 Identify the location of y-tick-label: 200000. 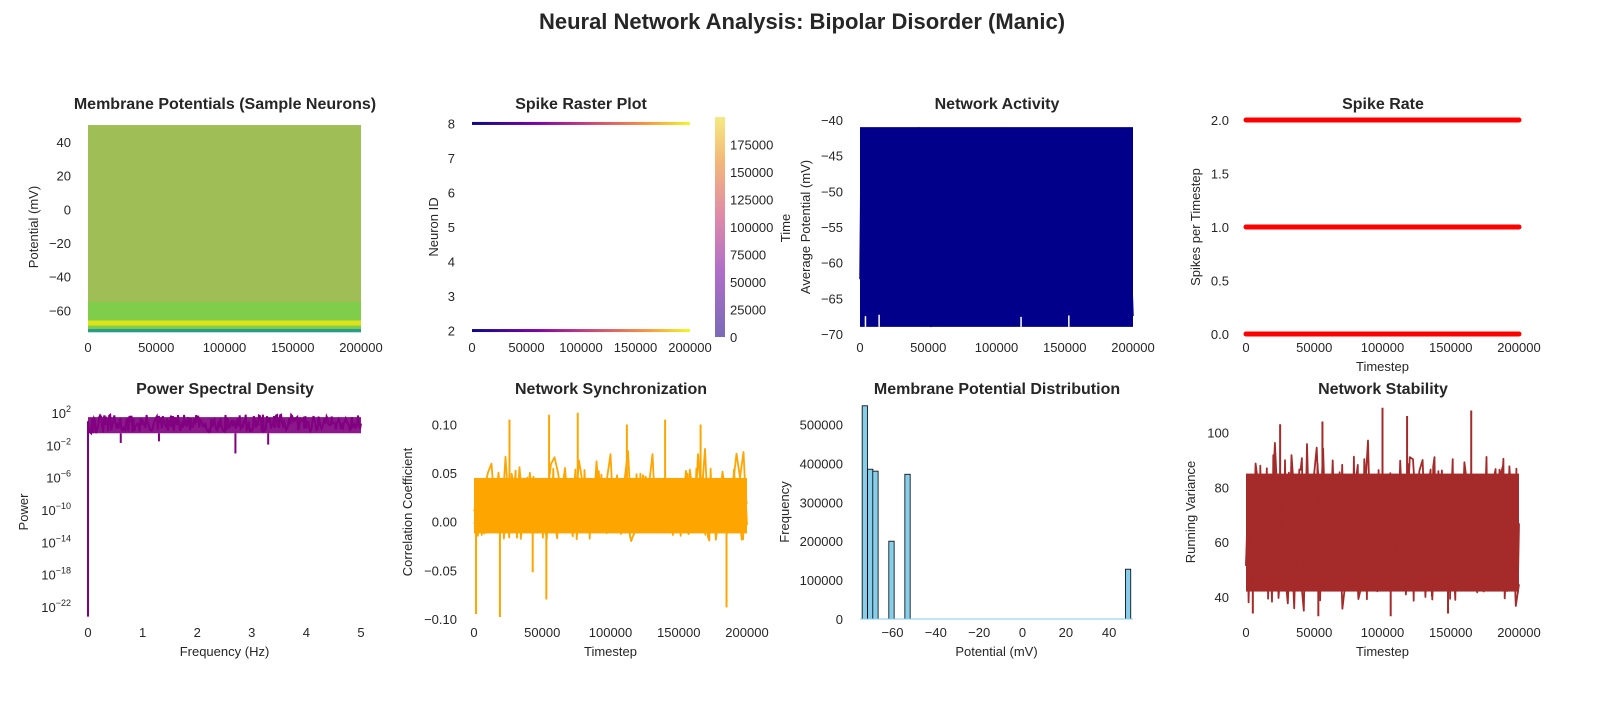
(821, 541).